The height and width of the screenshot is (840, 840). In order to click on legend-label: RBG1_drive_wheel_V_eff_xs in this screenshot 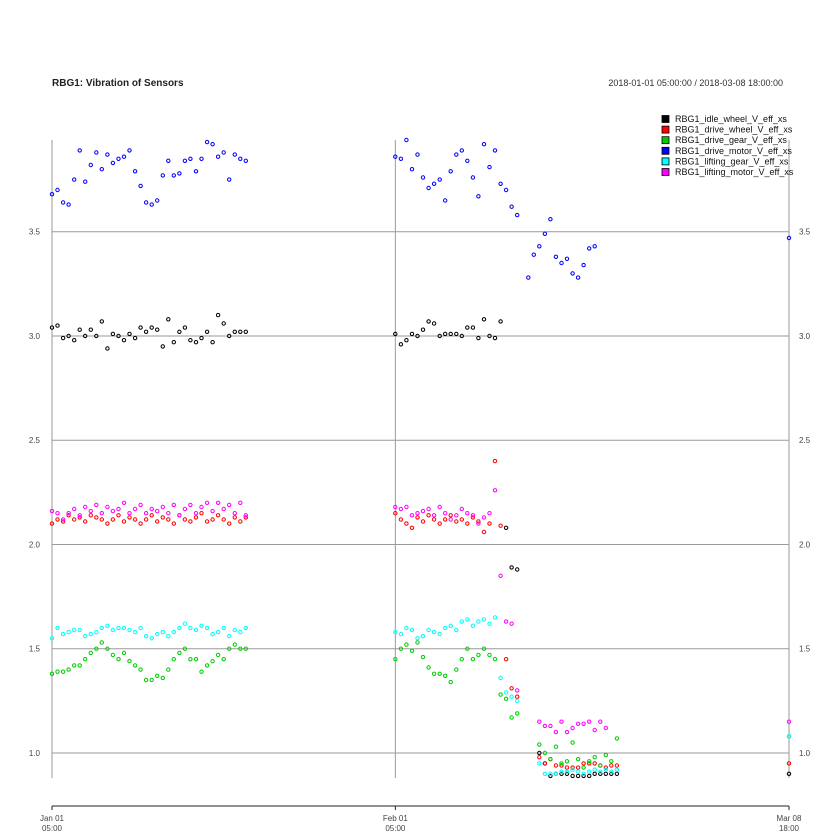, I will do `click(734, 130)`.